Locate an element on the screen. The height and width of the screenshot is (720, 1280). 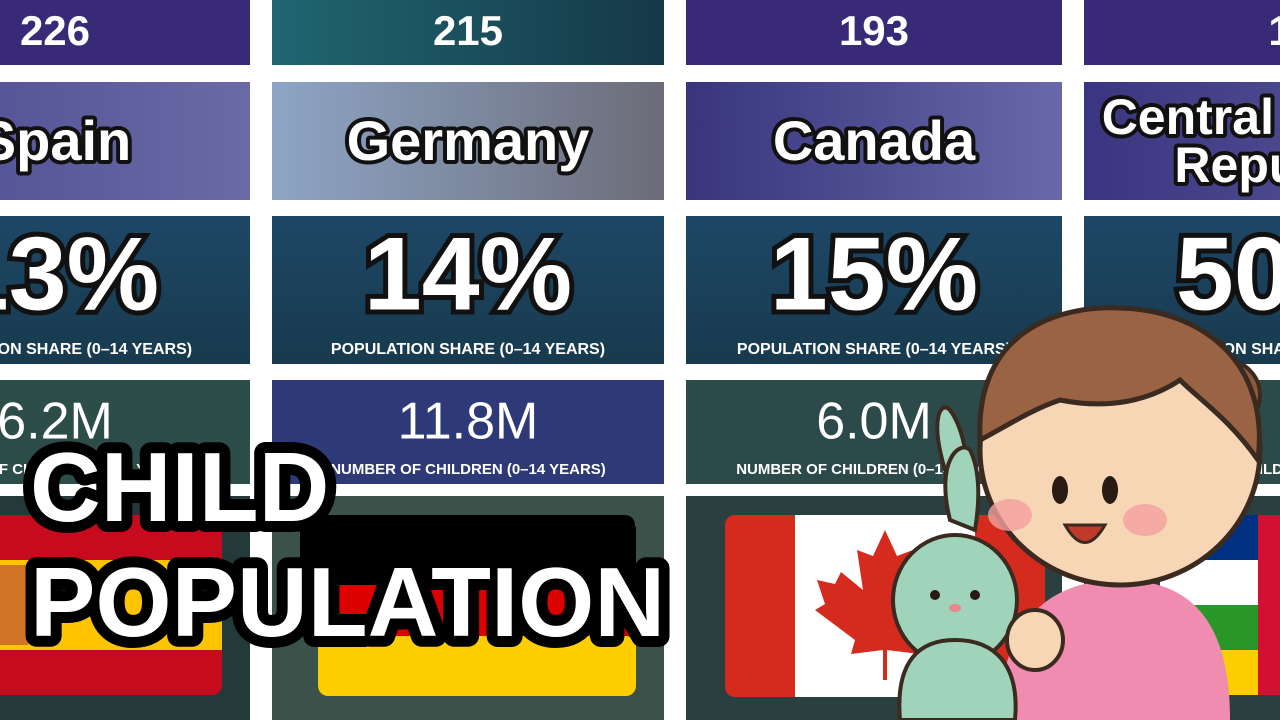
country-name: Republic is located at coordinates (1227, 165).